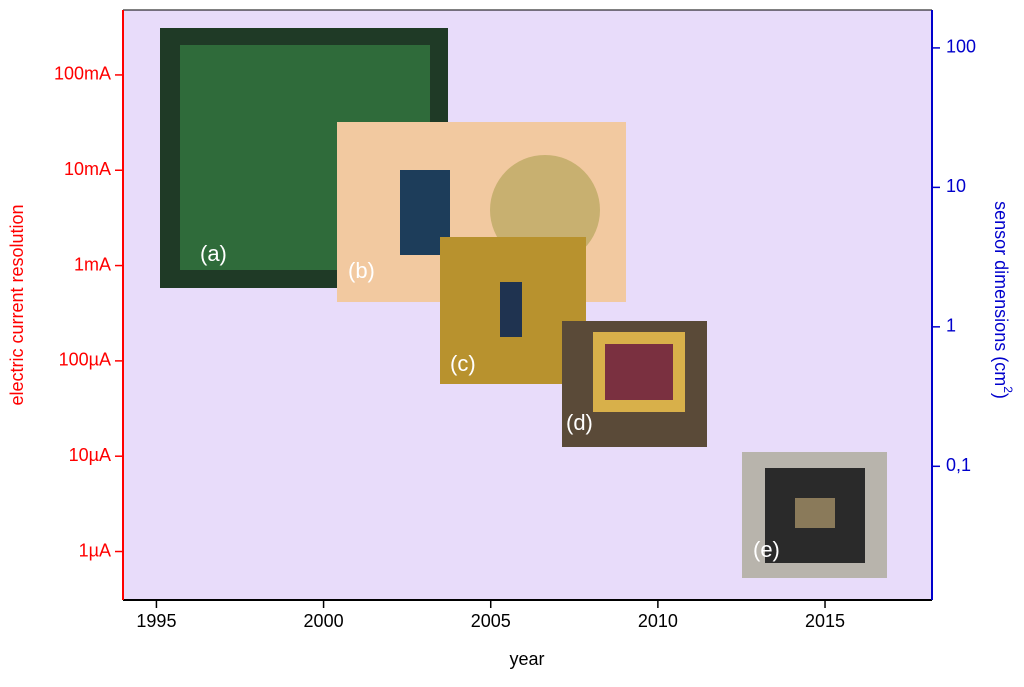 The image size is (1024, 687). I want to click on annotation: (d), so click(579, 422).